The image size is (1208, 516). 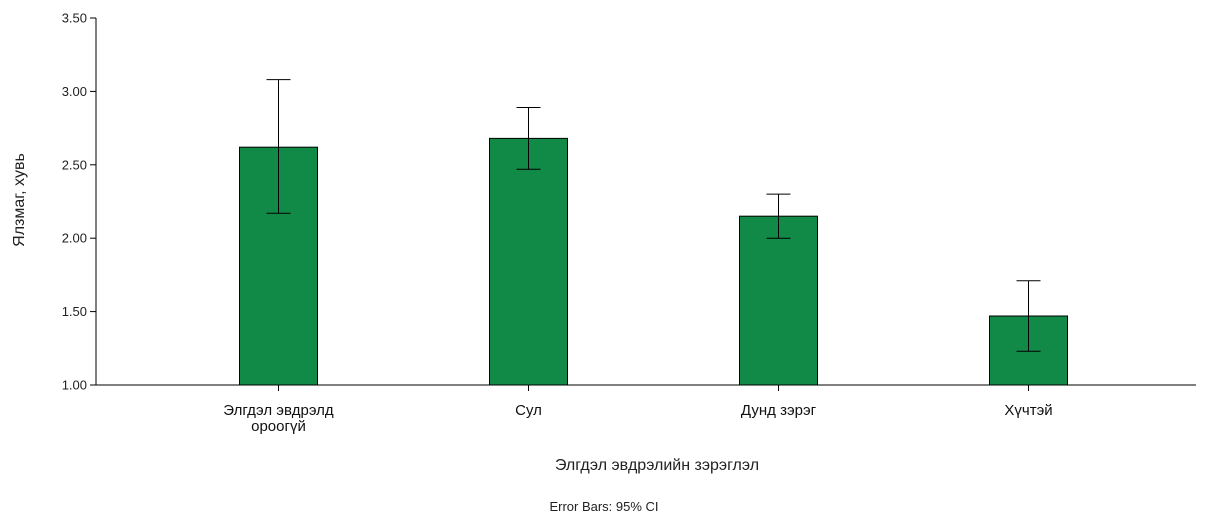 I want to click on error-bars-note: Error Bars: 95% CI, so click(x=603, y=506).